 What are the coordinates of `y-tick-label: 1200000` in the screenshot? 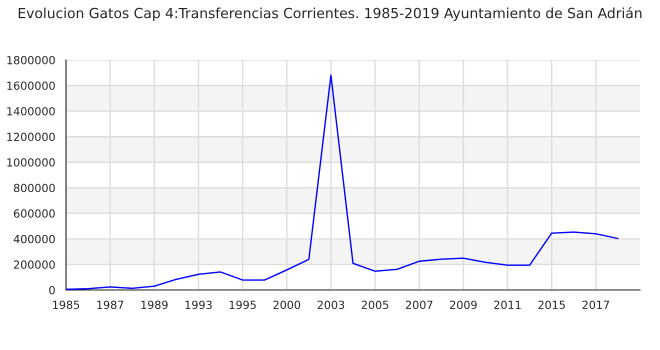 It's located at (31, 137).